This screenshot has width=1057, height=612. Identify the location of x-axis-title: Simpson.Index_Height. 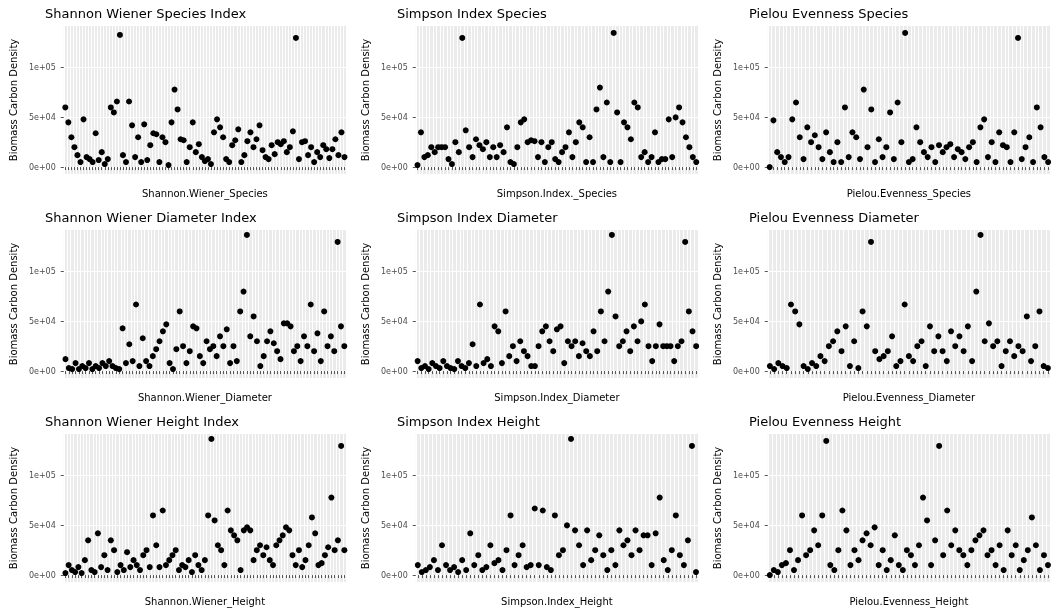
(557, 601).